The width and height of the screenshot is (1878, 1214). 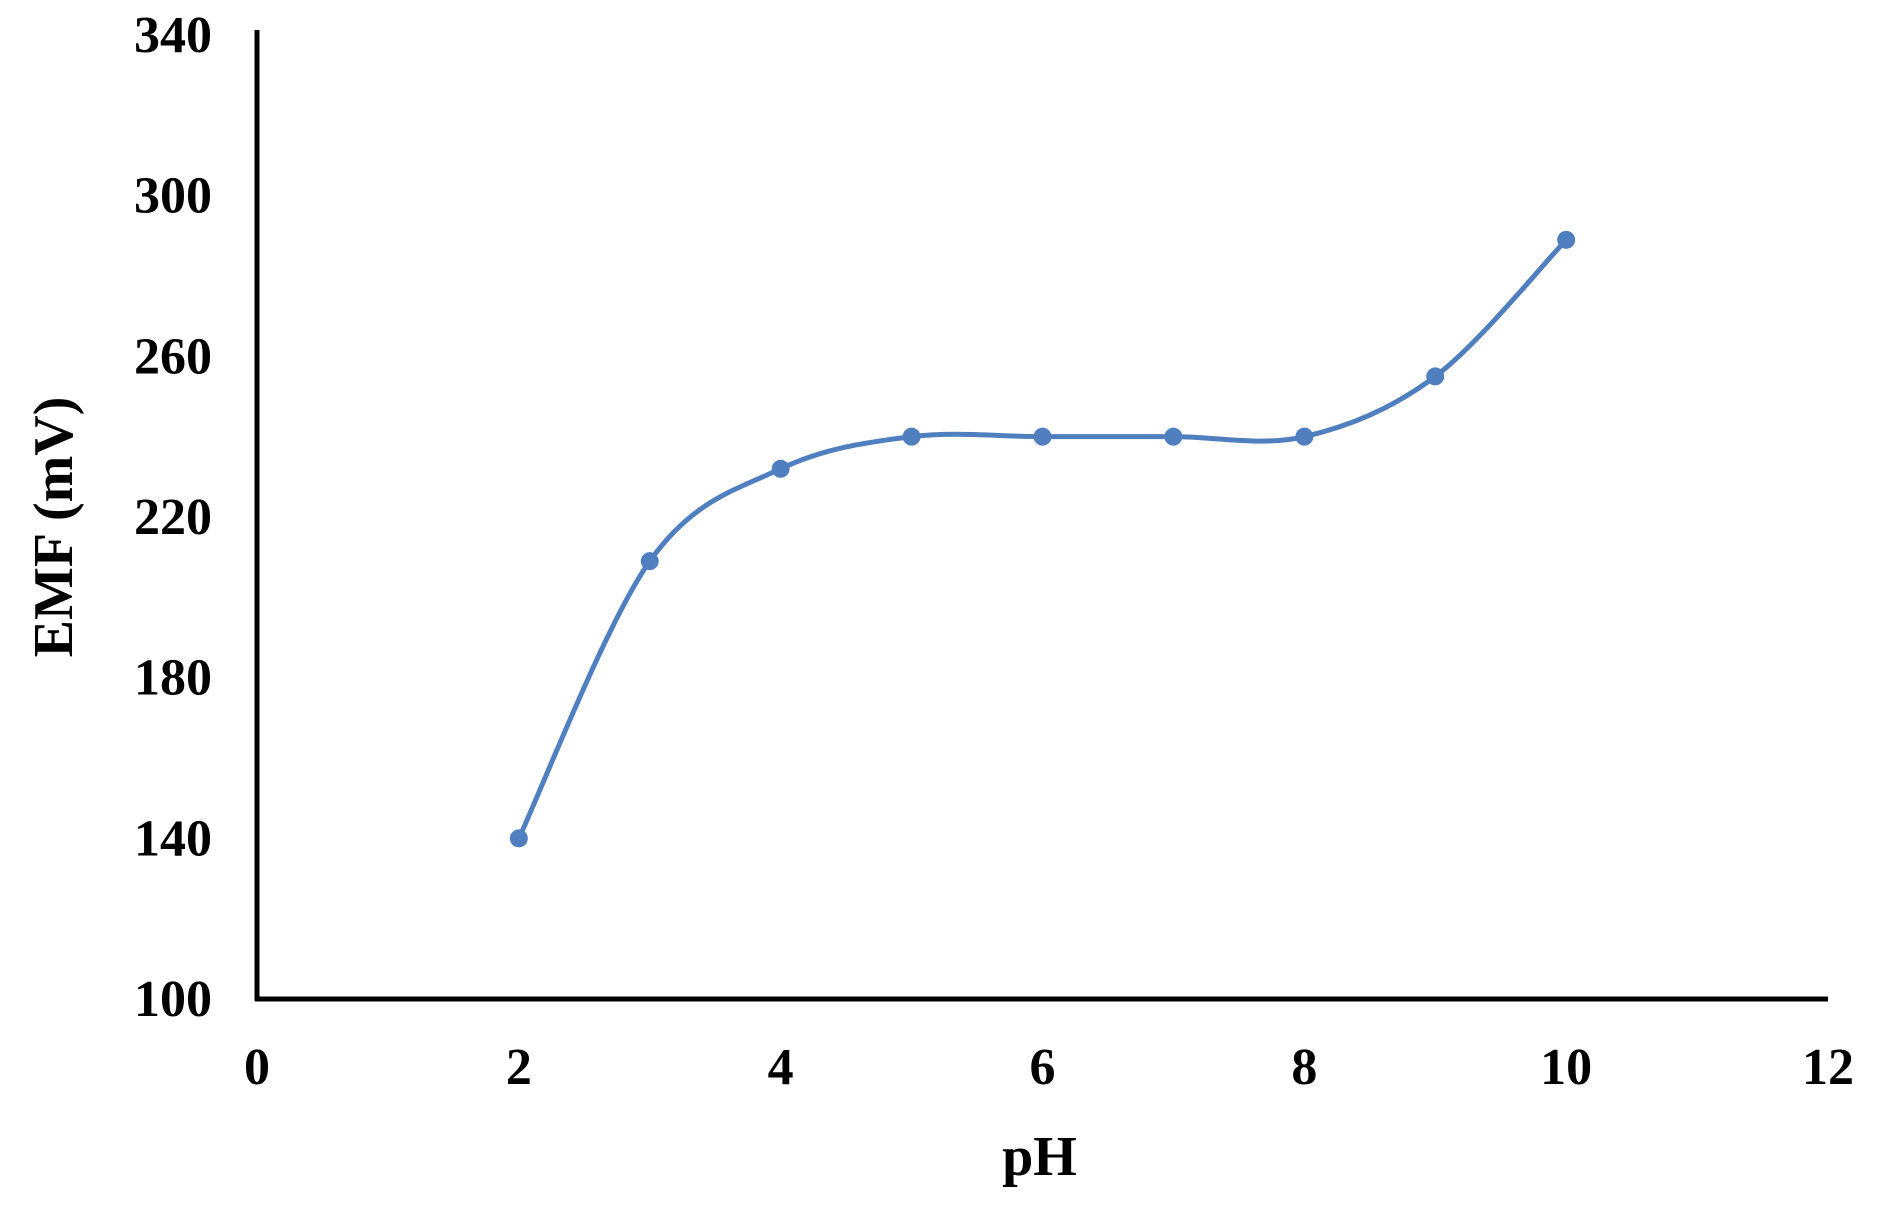 I want to click on x-tick-label: 8, so click(x=1304, y=1067).